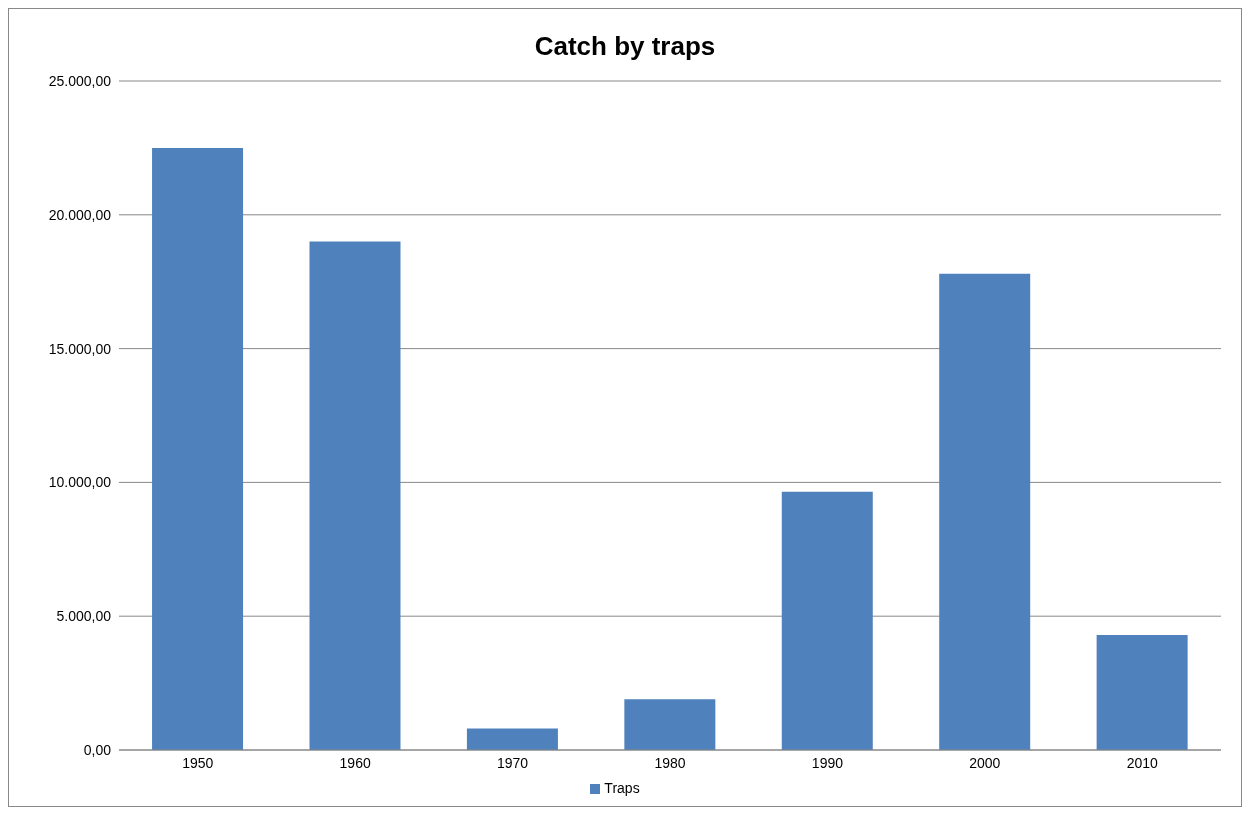 The height and width of the screenshot is (813, 1246). Describe the element at coordinates (1142, 762) in the screenshot. I see `x-tick-label: 2010` at that location.